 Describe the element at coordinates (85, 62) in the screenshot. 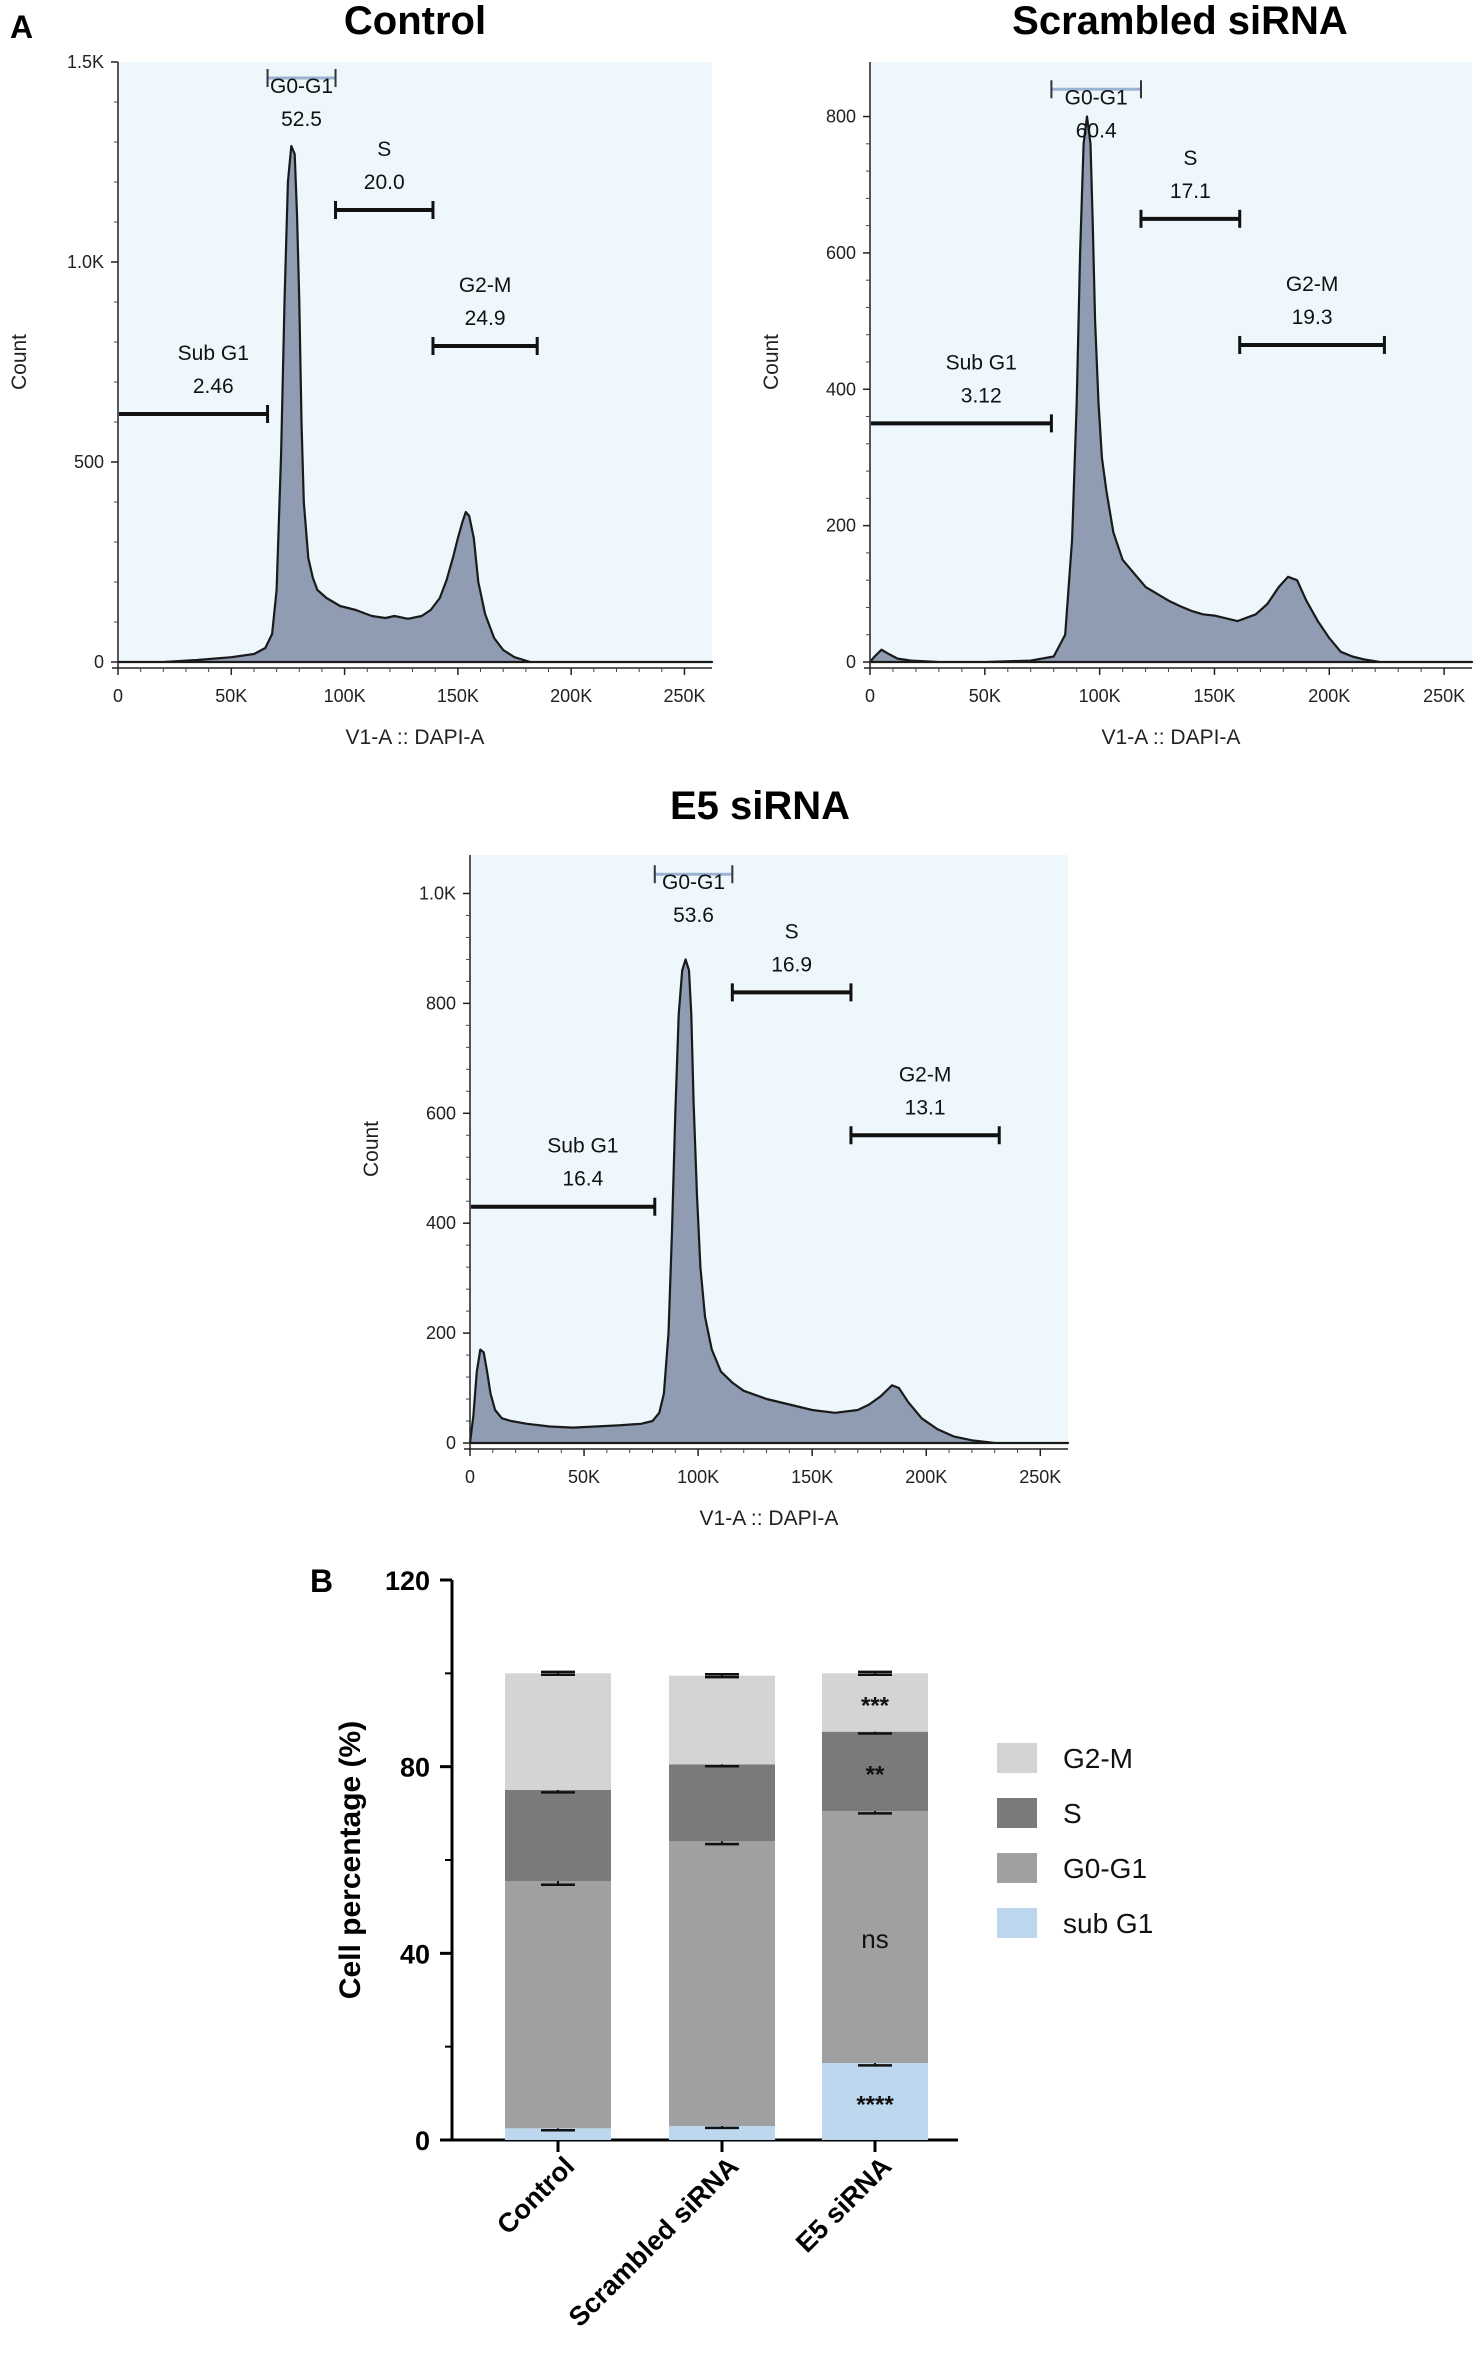

I see `y-tick-label: 1.5K` at that location.